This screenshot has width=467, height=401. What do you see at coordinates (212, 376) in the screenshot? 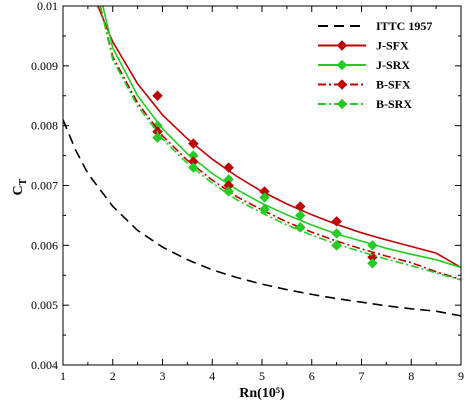
I see `x-tick-label: 4` at bounding box center [212, 376].